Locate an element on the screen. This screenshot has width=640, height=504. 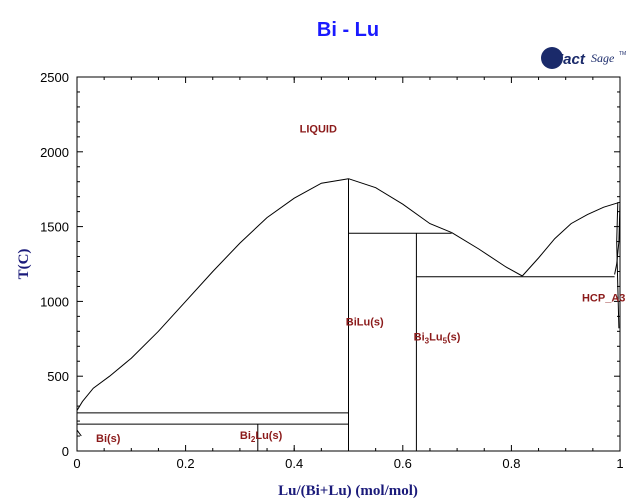
y-tick-label: 0 is located at coordinates (65, 451).